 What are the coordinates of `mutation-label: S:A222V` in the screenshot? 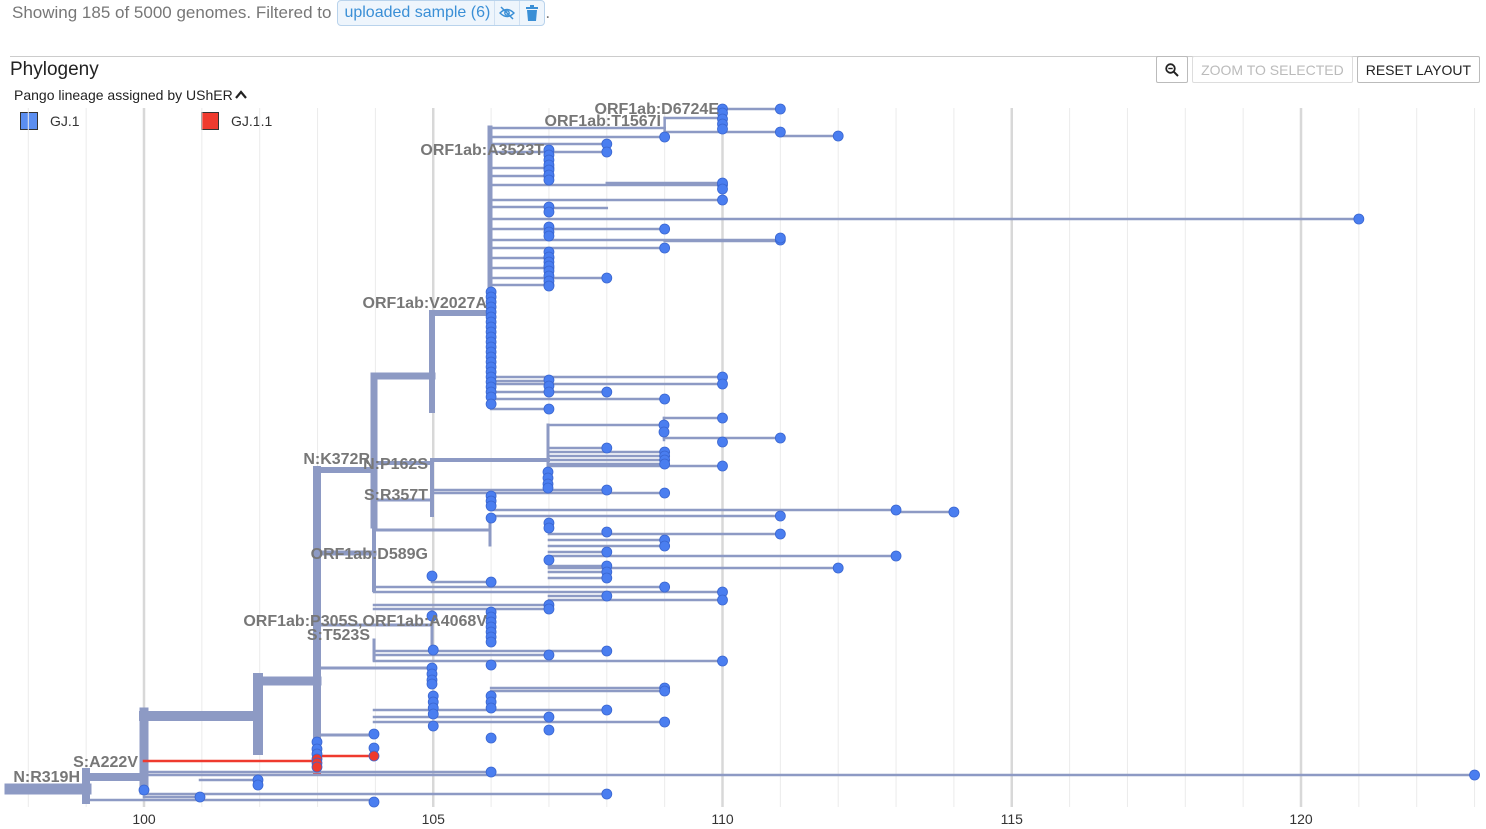 It's located at (105, 762).